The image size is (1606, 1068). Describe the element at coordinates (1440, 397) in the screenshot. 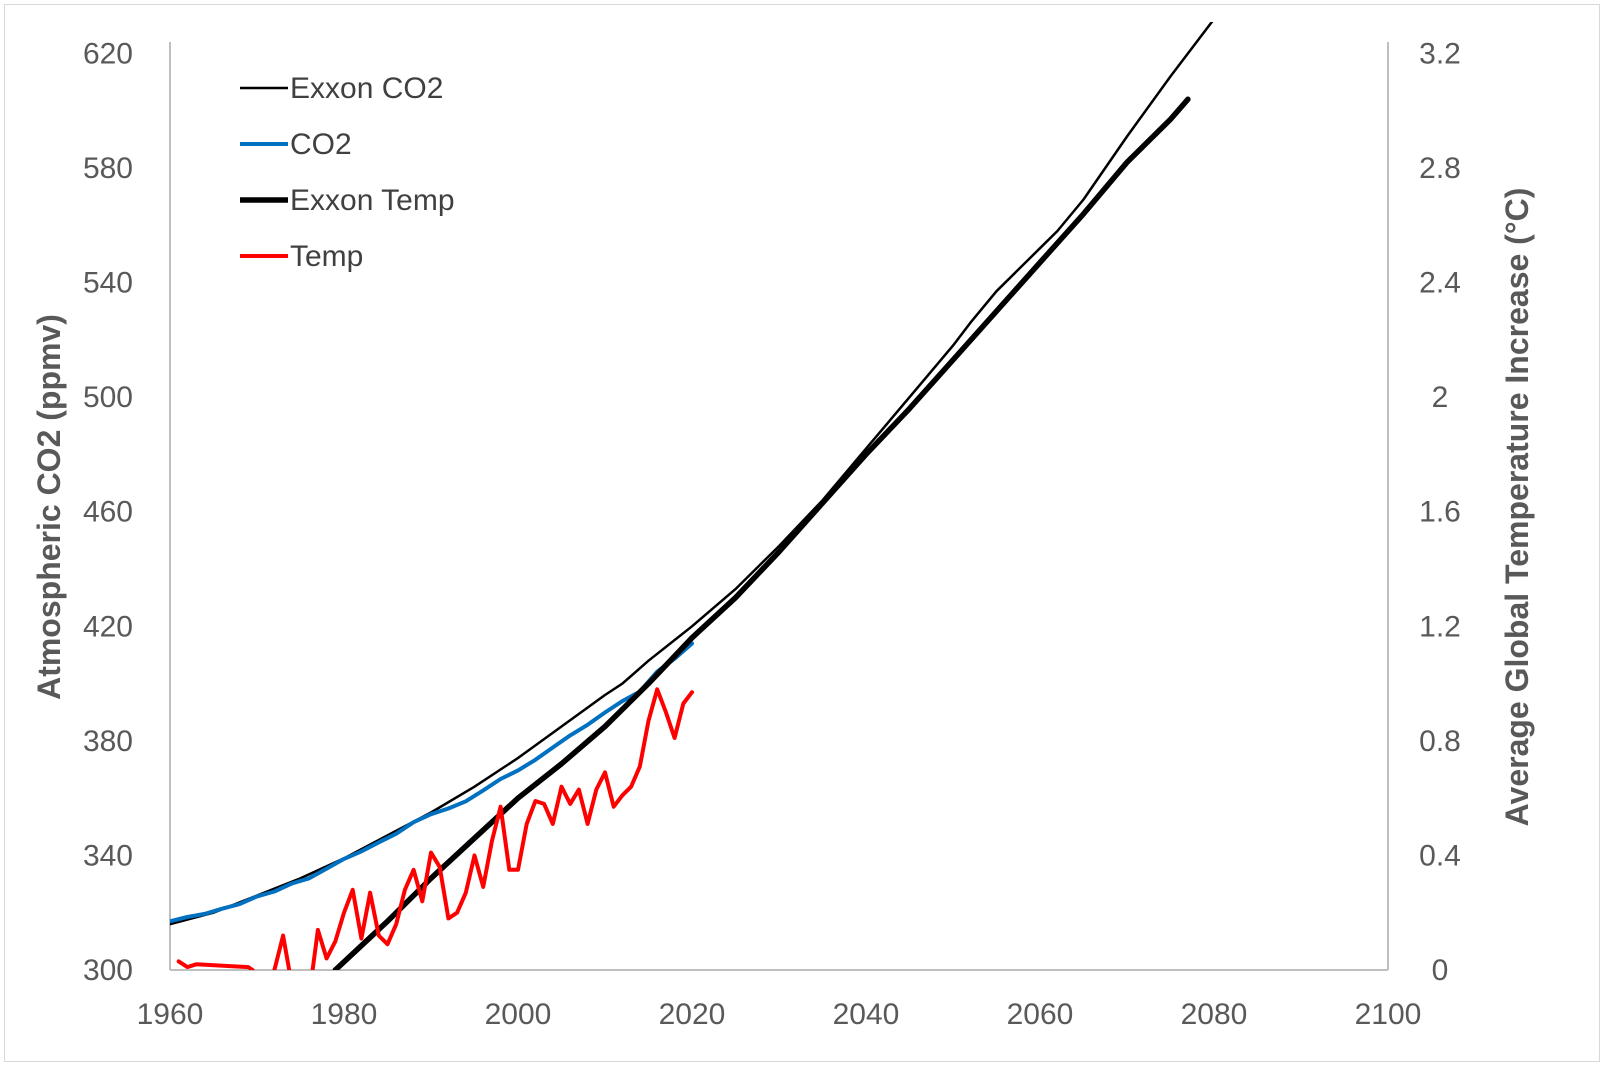

I see `y2-tick-label: 2` at that location.